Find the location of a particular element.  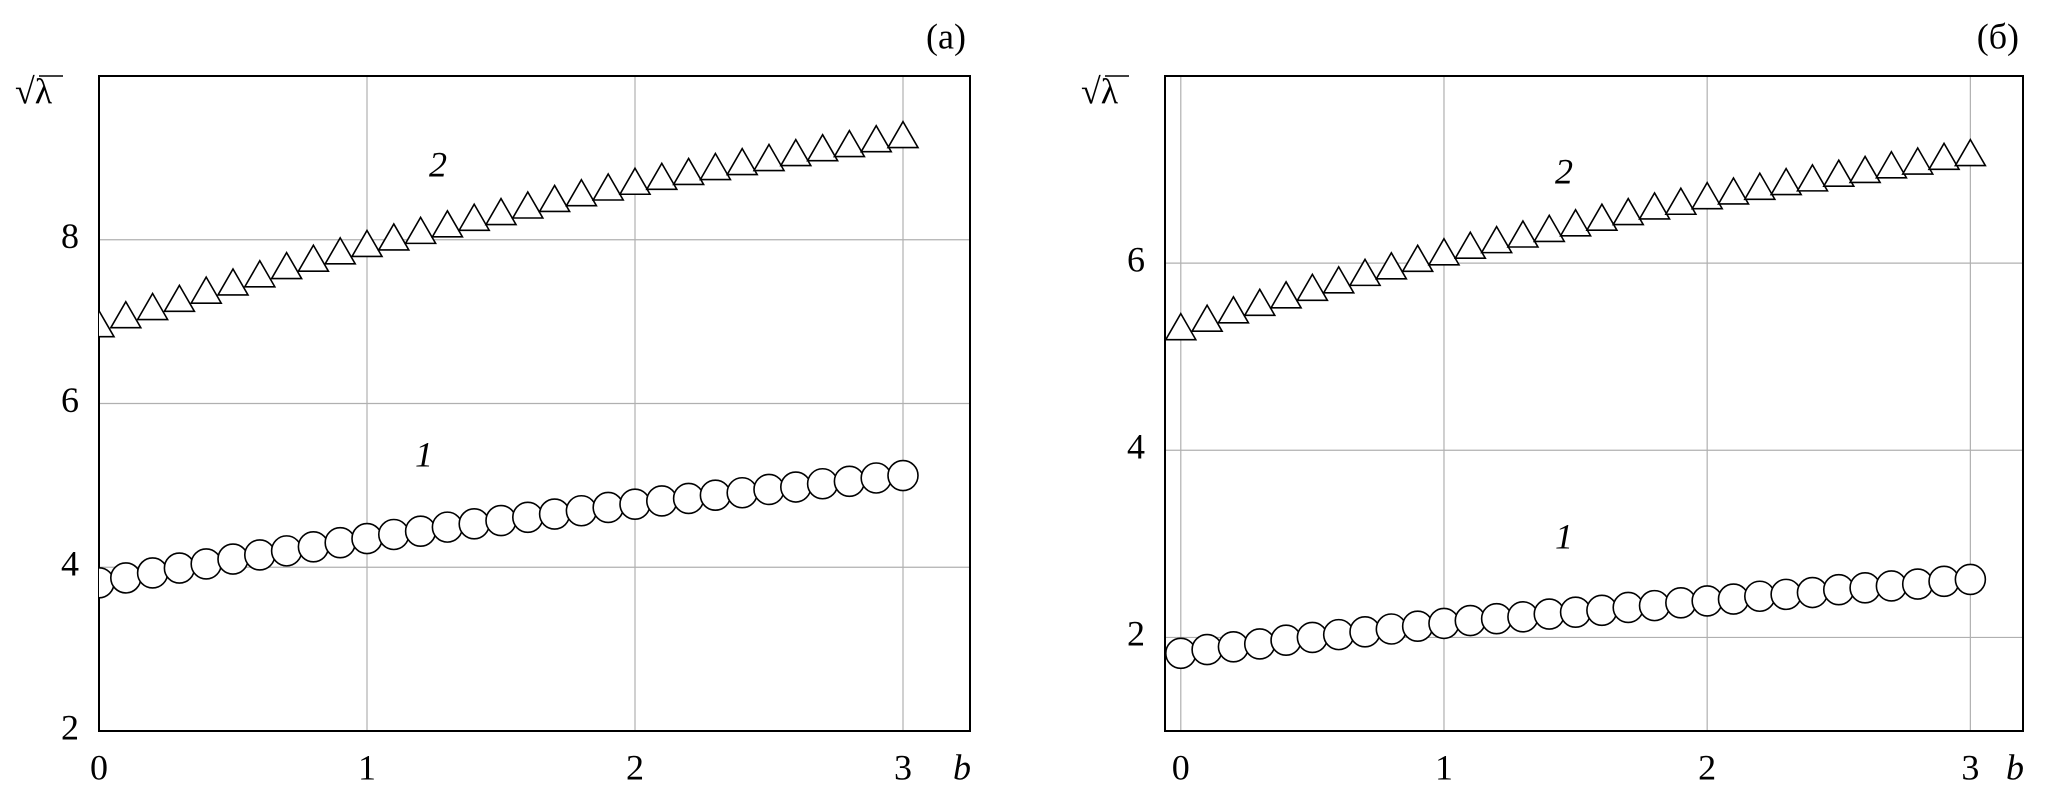

x-tick-label: 1 is located at coordinates (1444, 767).